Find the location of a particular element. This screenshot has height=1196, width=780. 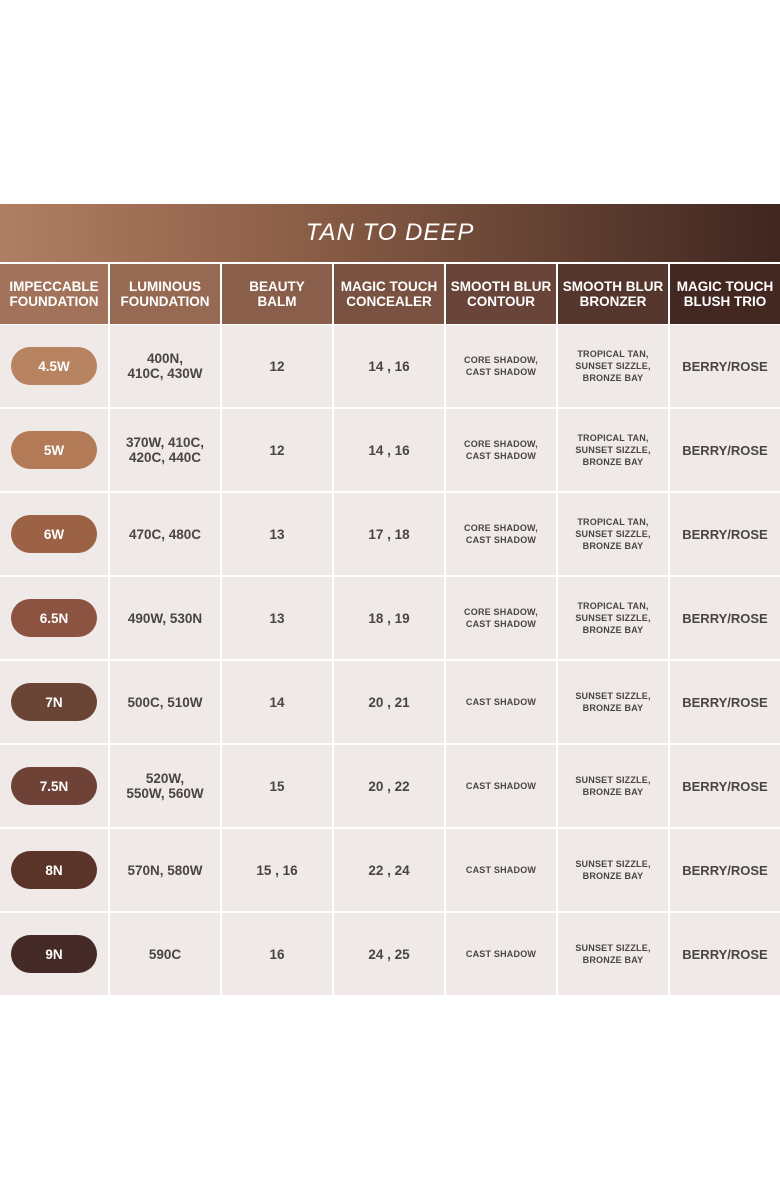

luminous-foundation-cell: 570N, 580W is located at coordinates (166, 870).